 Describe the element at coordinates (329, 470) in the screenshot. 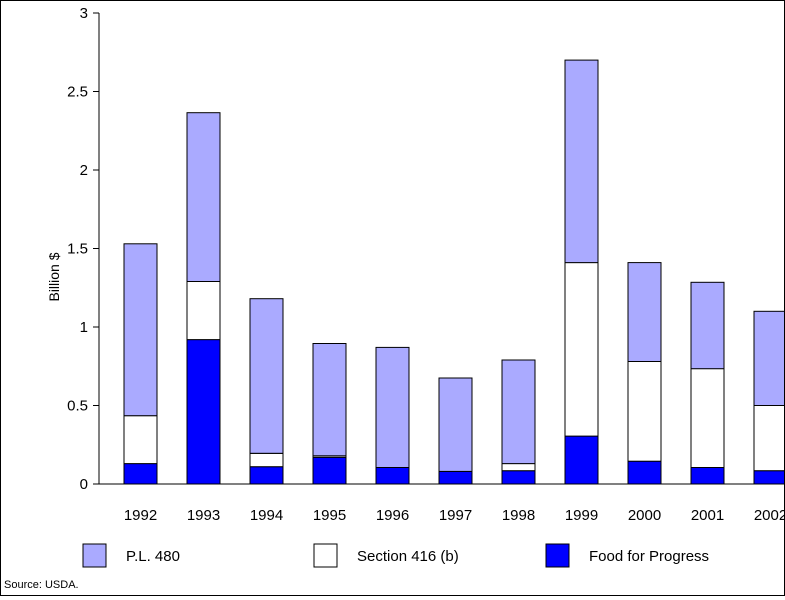

I see `bar-1995-food-for-progress` at that location.